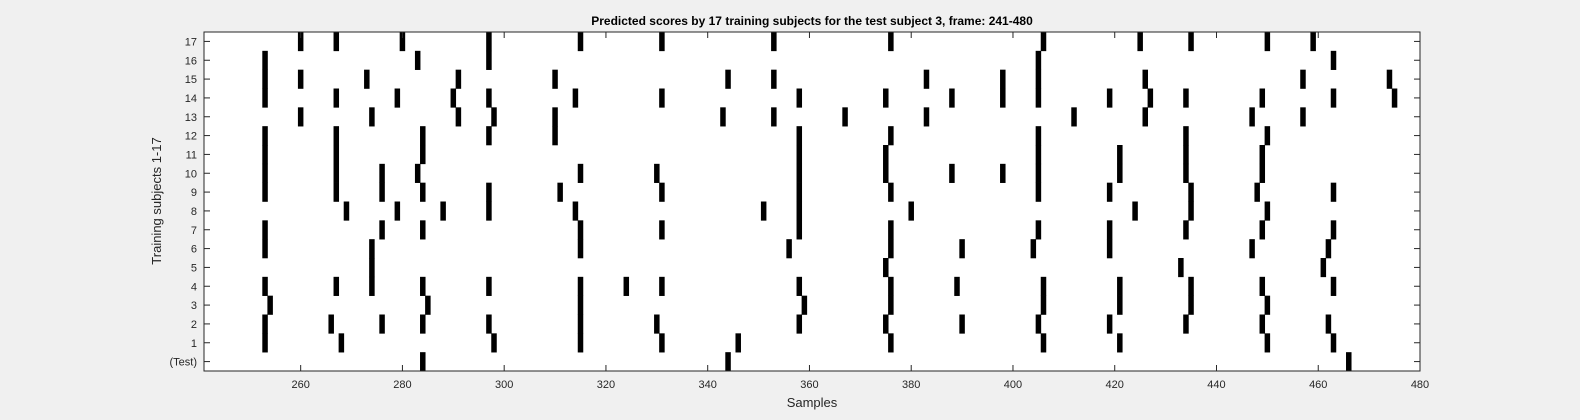 The image size is (1580, 420). What do you see at coordinates (911, 385) in the screenshot?
I see `x-tick-label: 380` at bounding box center [911, 385].